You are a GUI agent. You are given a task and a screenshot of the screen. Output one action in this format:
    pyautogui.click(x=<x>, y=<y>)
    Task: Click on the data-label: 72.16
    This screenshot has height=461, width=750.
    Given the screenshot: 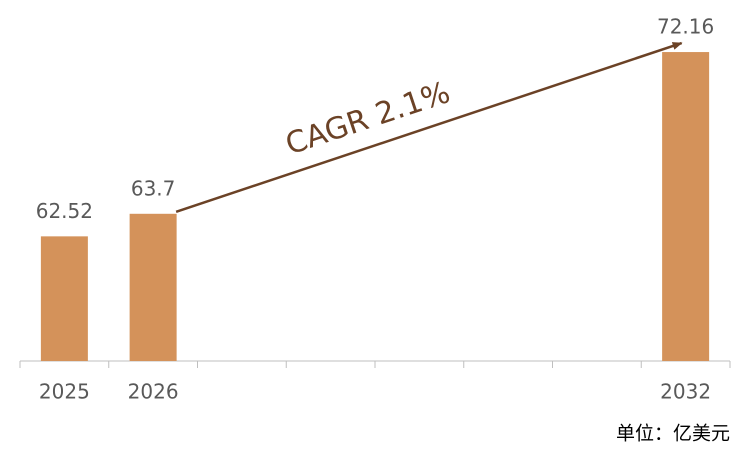 What is the action you would take?
    pyautogui.click(x=685, y=27)
    